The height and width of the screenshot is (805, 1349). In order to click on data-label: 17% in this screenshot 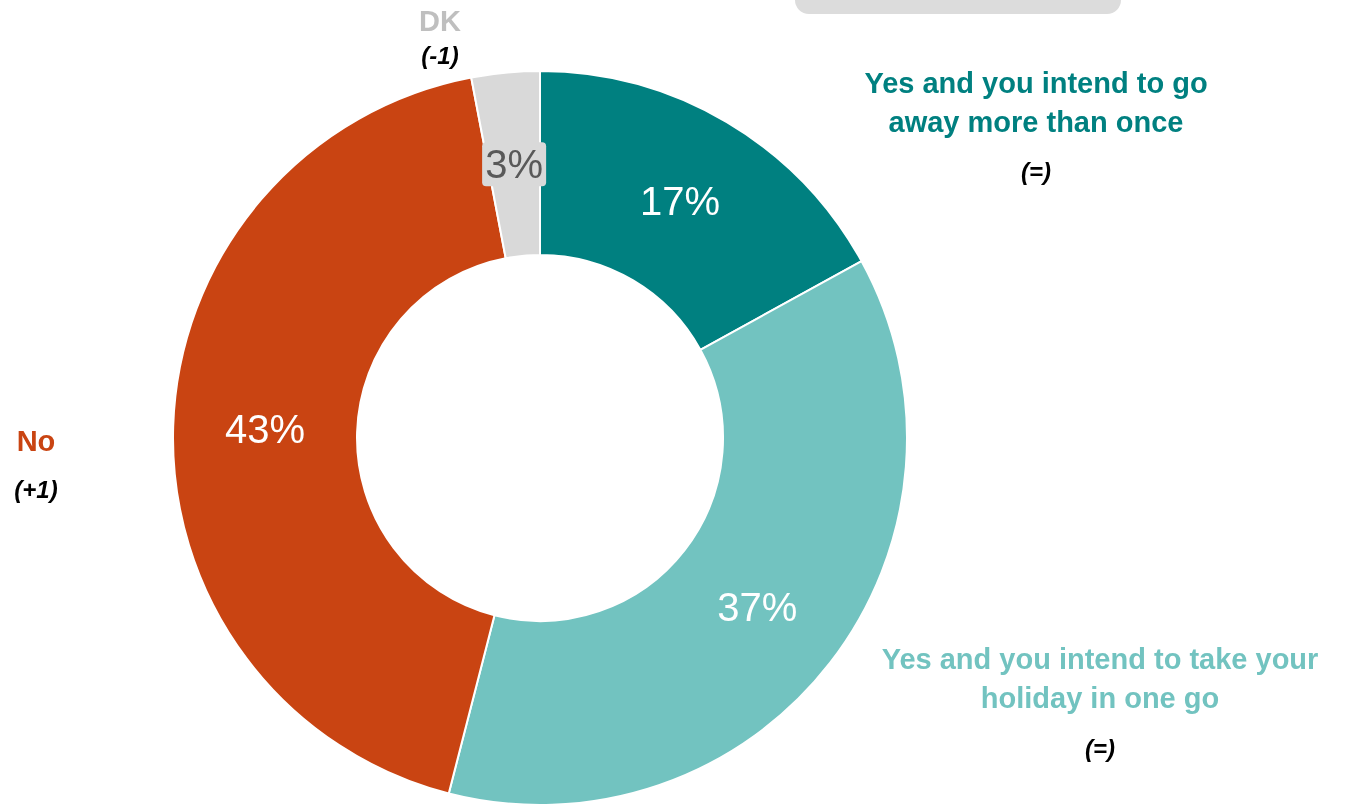, I will do `click(680, 201)`.